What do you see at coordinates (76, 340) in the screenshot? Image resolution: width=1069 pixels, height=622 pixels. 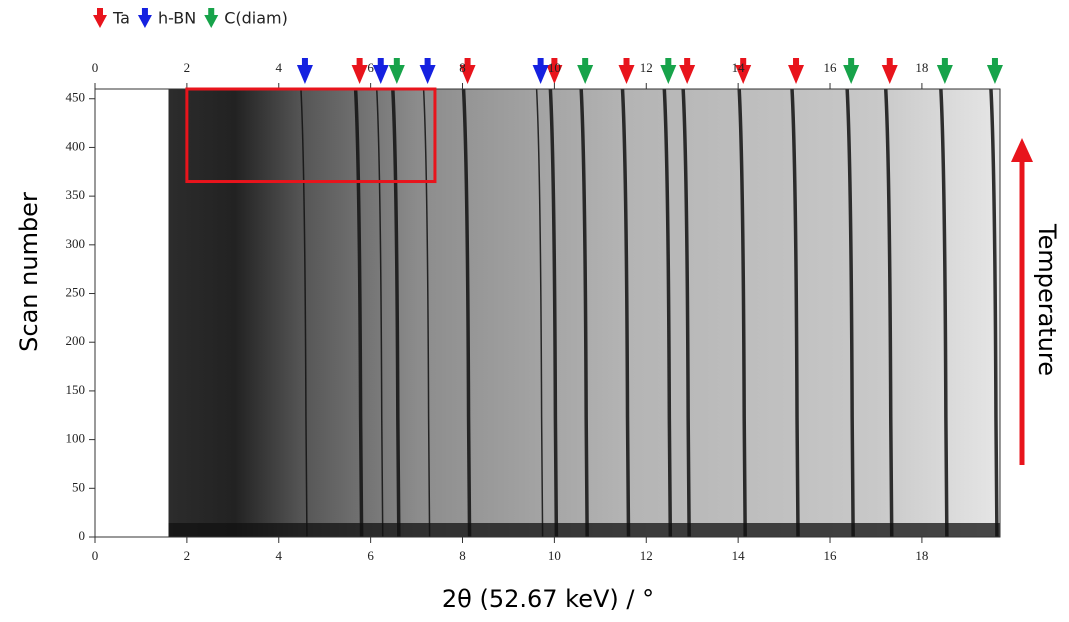 I see `y-tick-label: 200` at bounding box center [76, 340].